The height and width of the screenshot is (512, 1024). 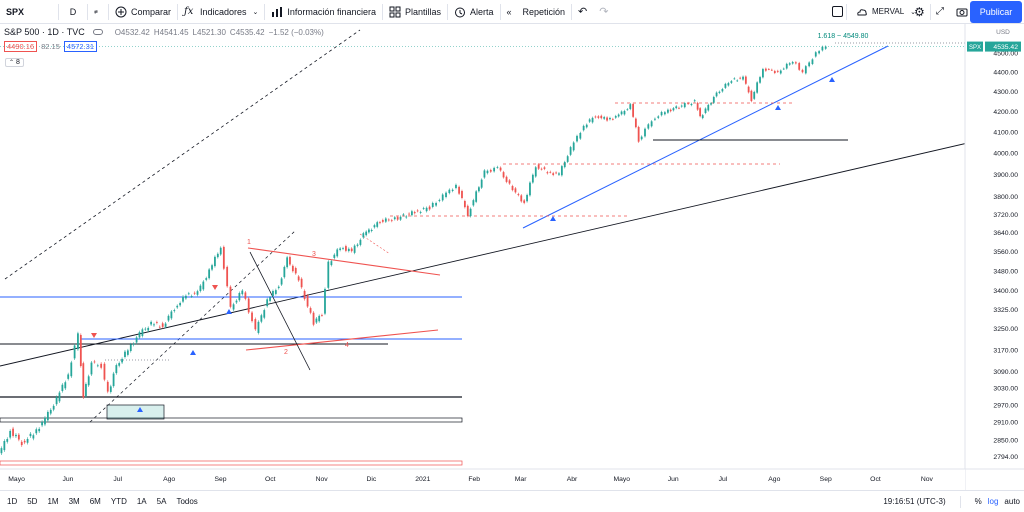 I want to click on chart-type-button, so click(x=98, y=12).